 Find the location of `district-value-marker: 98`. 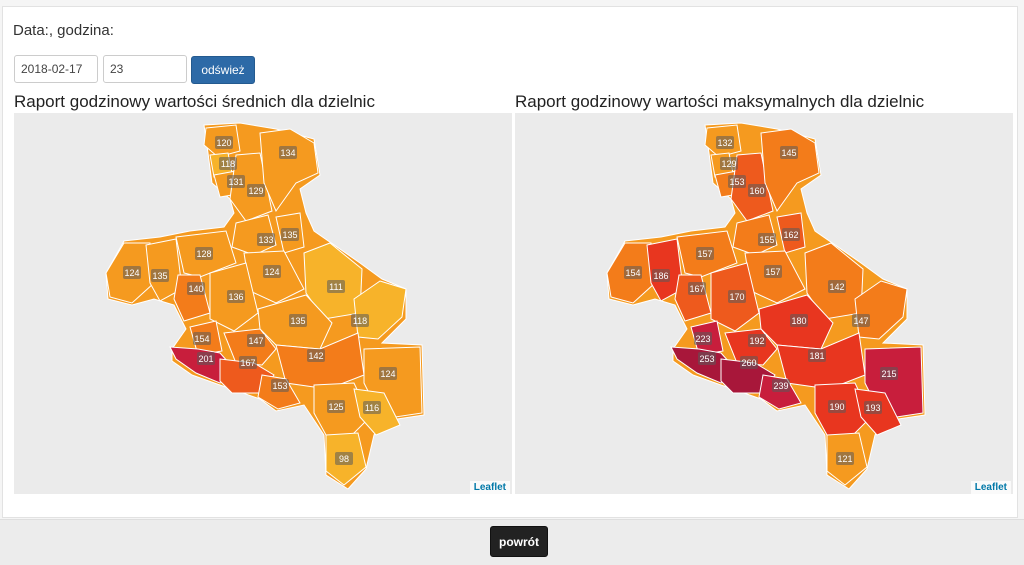

district-value-marker: 98 is located at coordinates (344, 458).